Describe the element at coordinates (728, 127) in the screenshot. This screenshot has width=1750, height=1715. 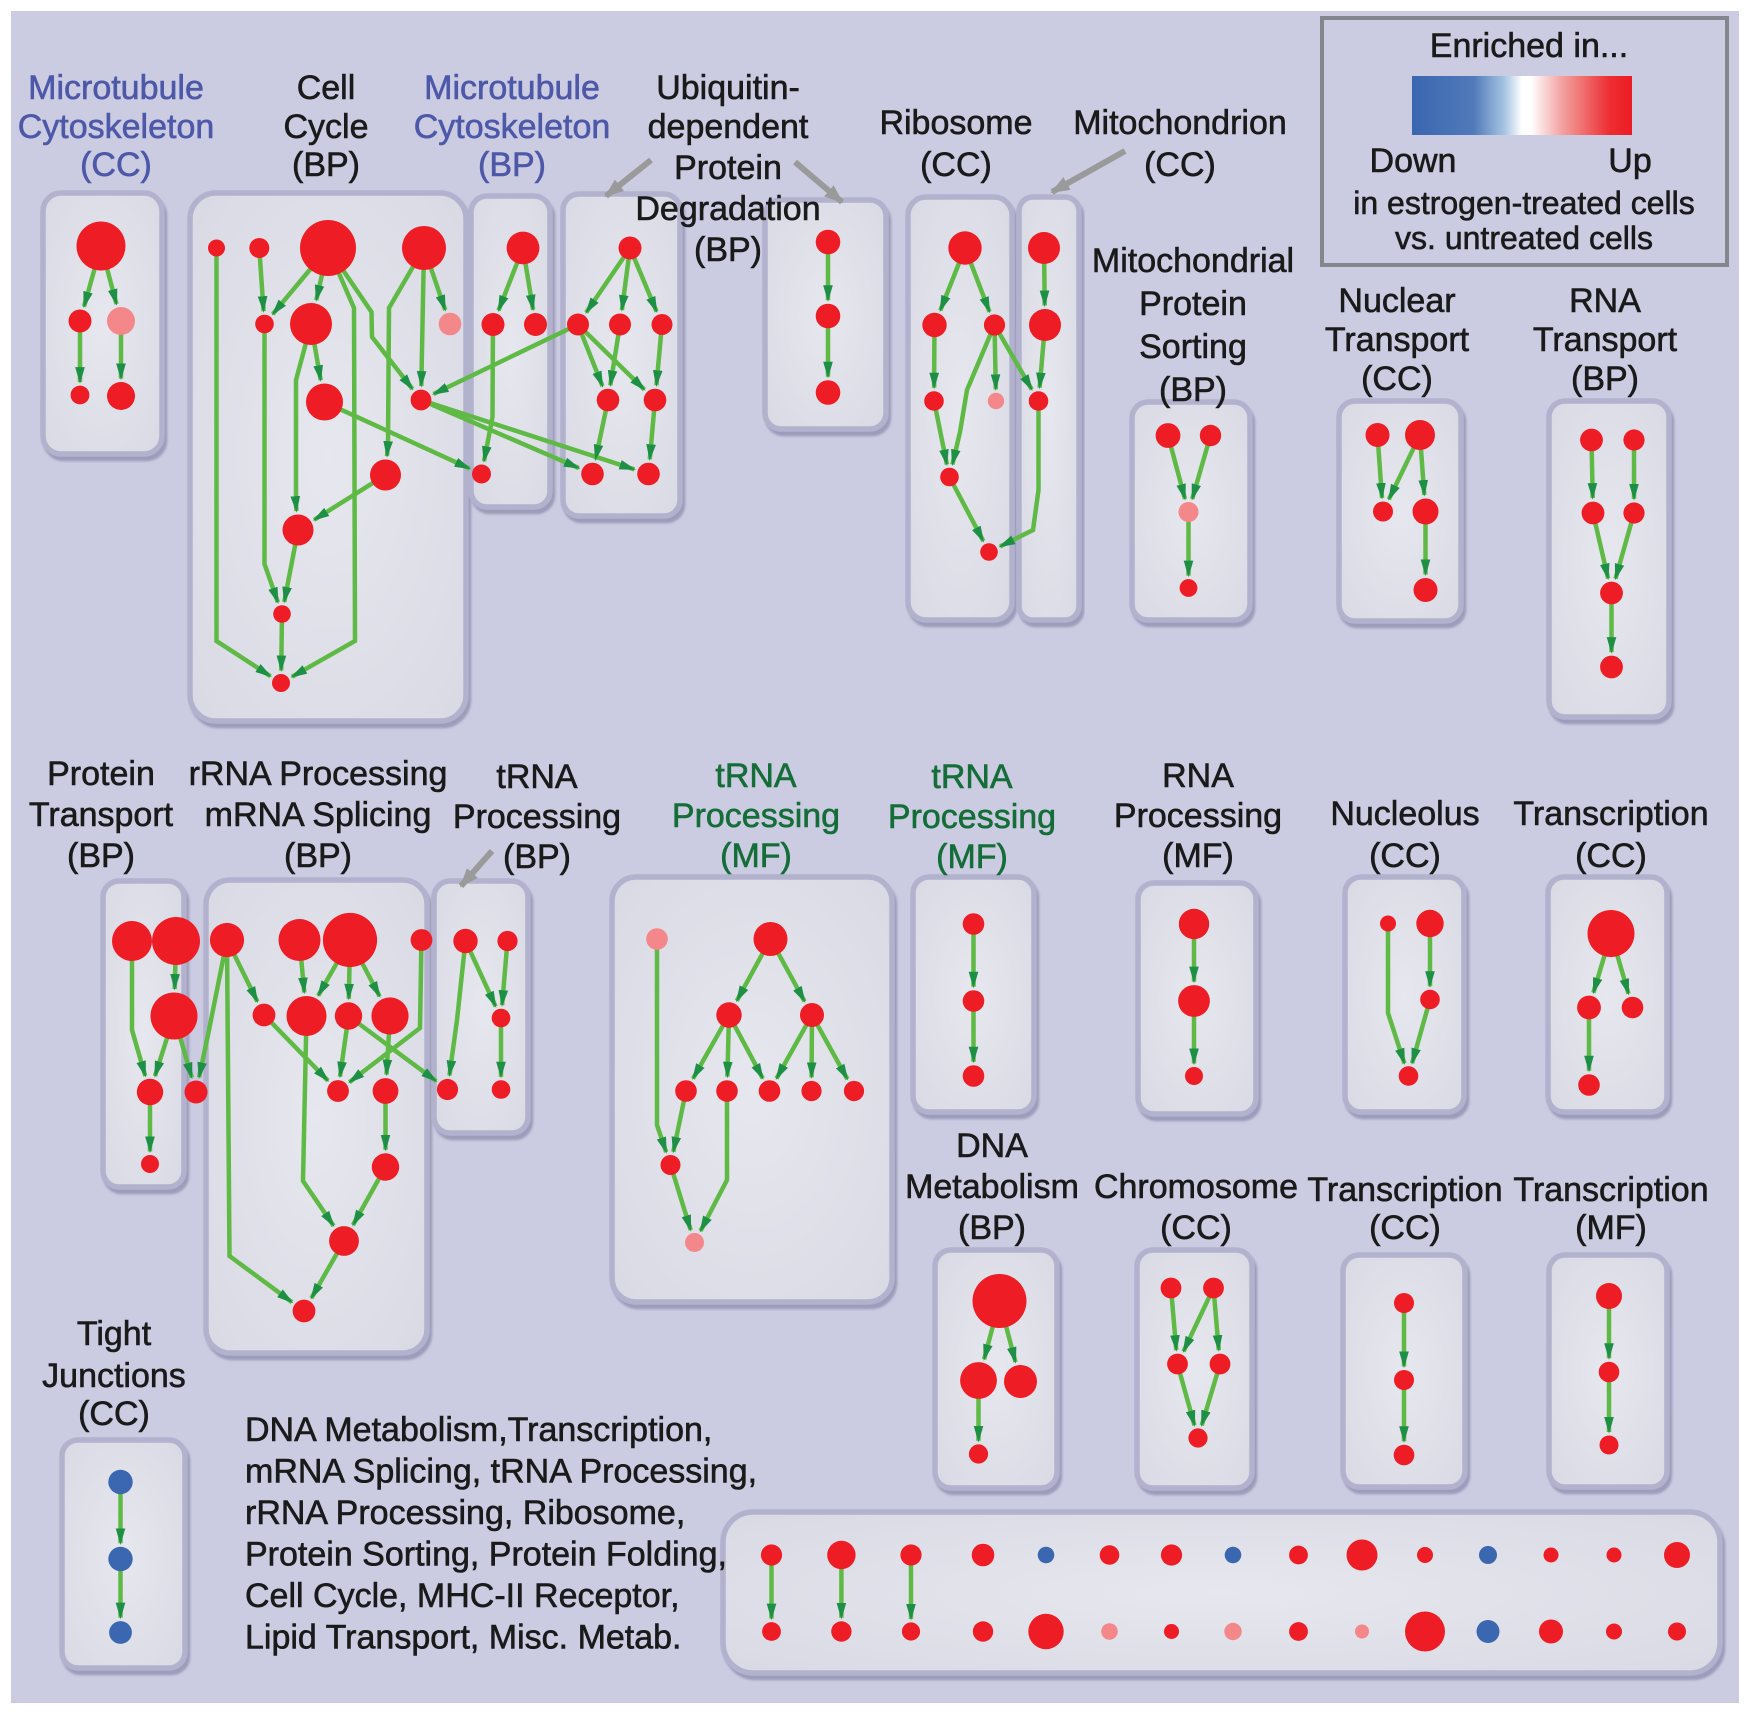
I see `svg-text: dependent` at that location.